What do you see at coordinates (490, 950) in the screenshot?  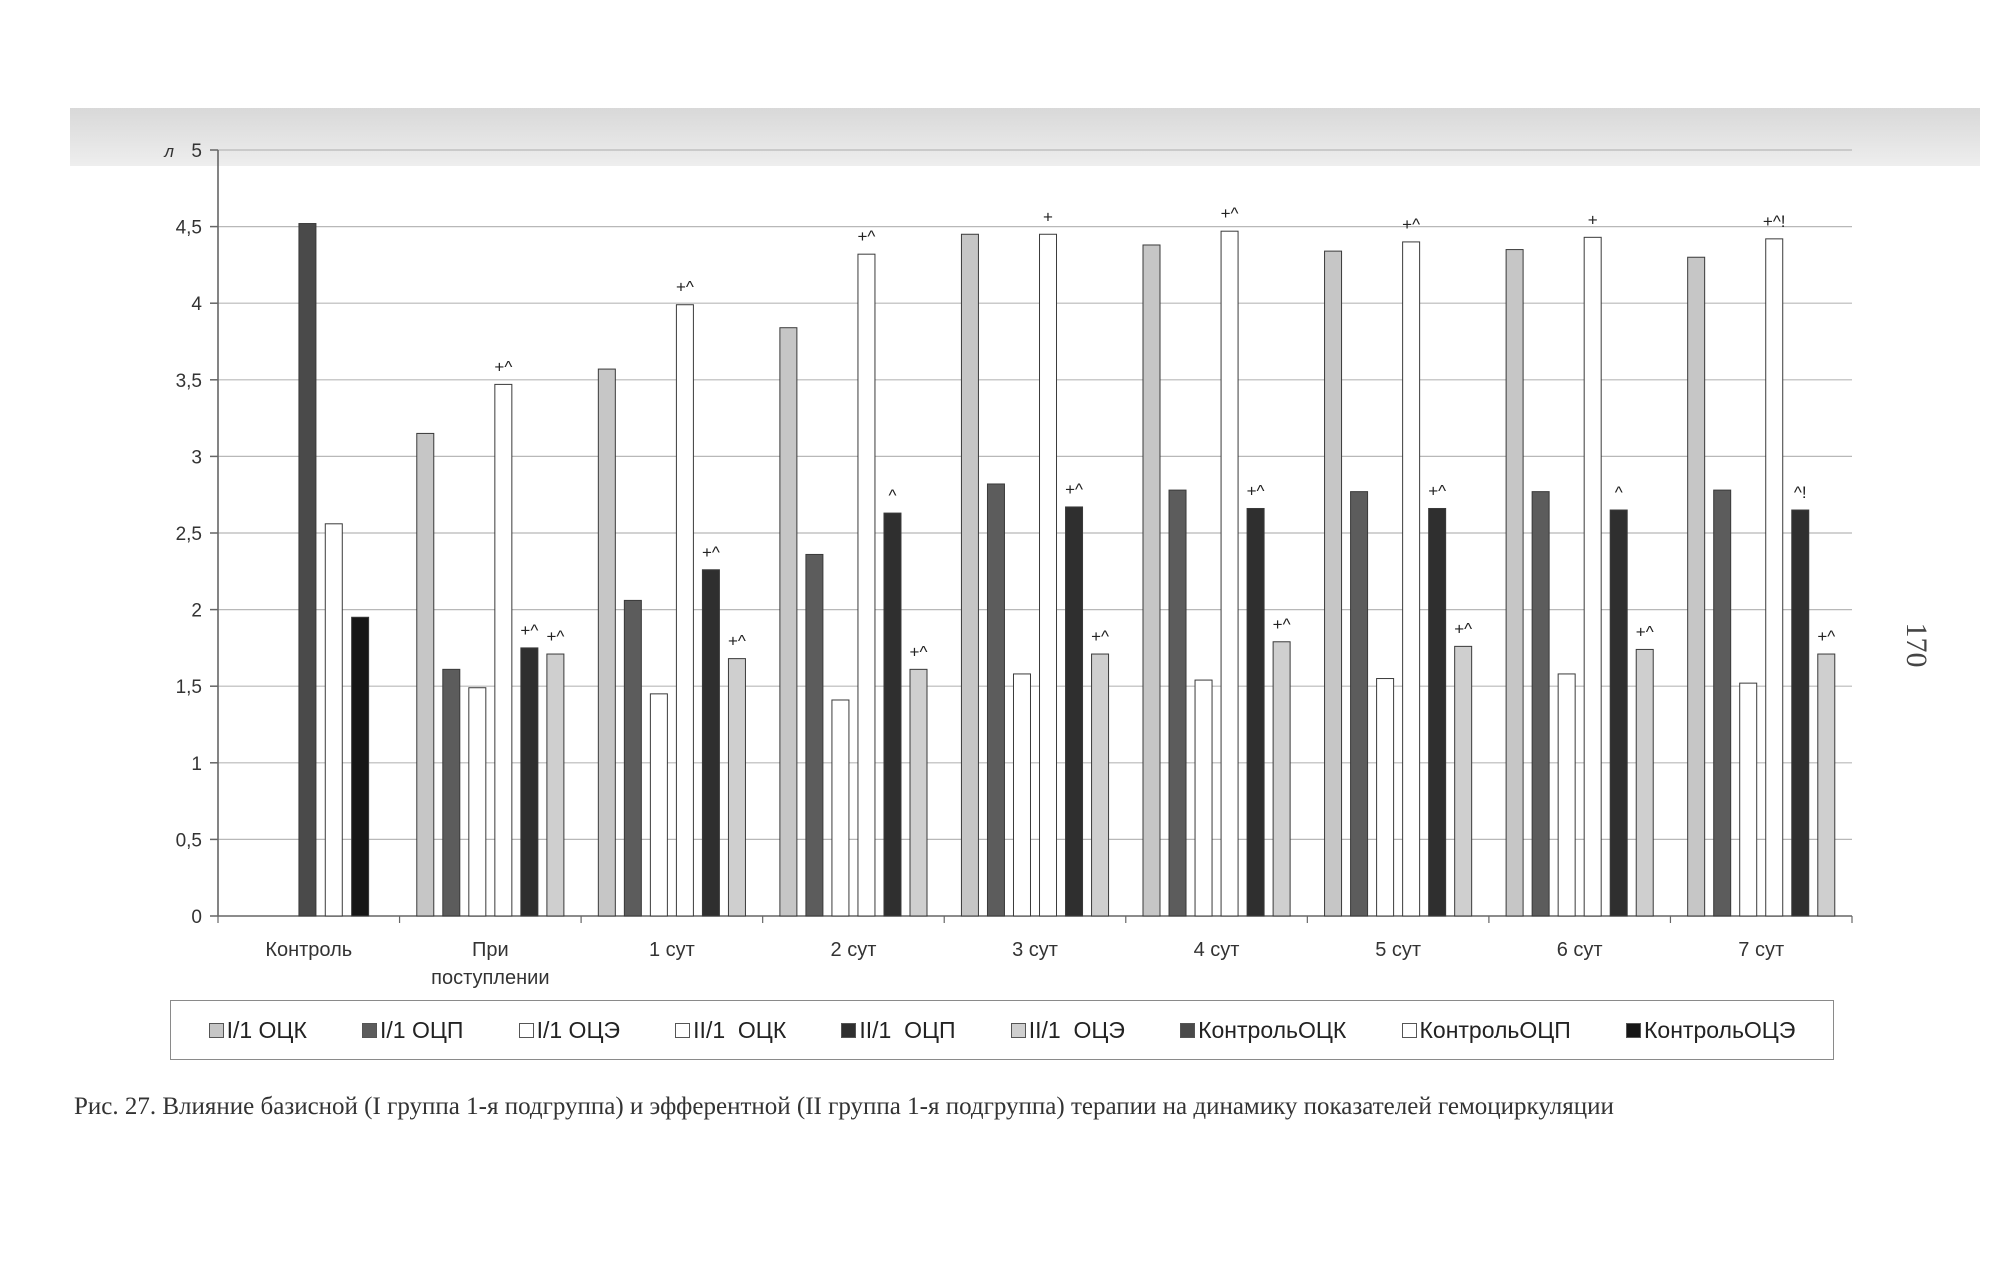 I see `x-category-label: При` at bounding box center [490, 950].